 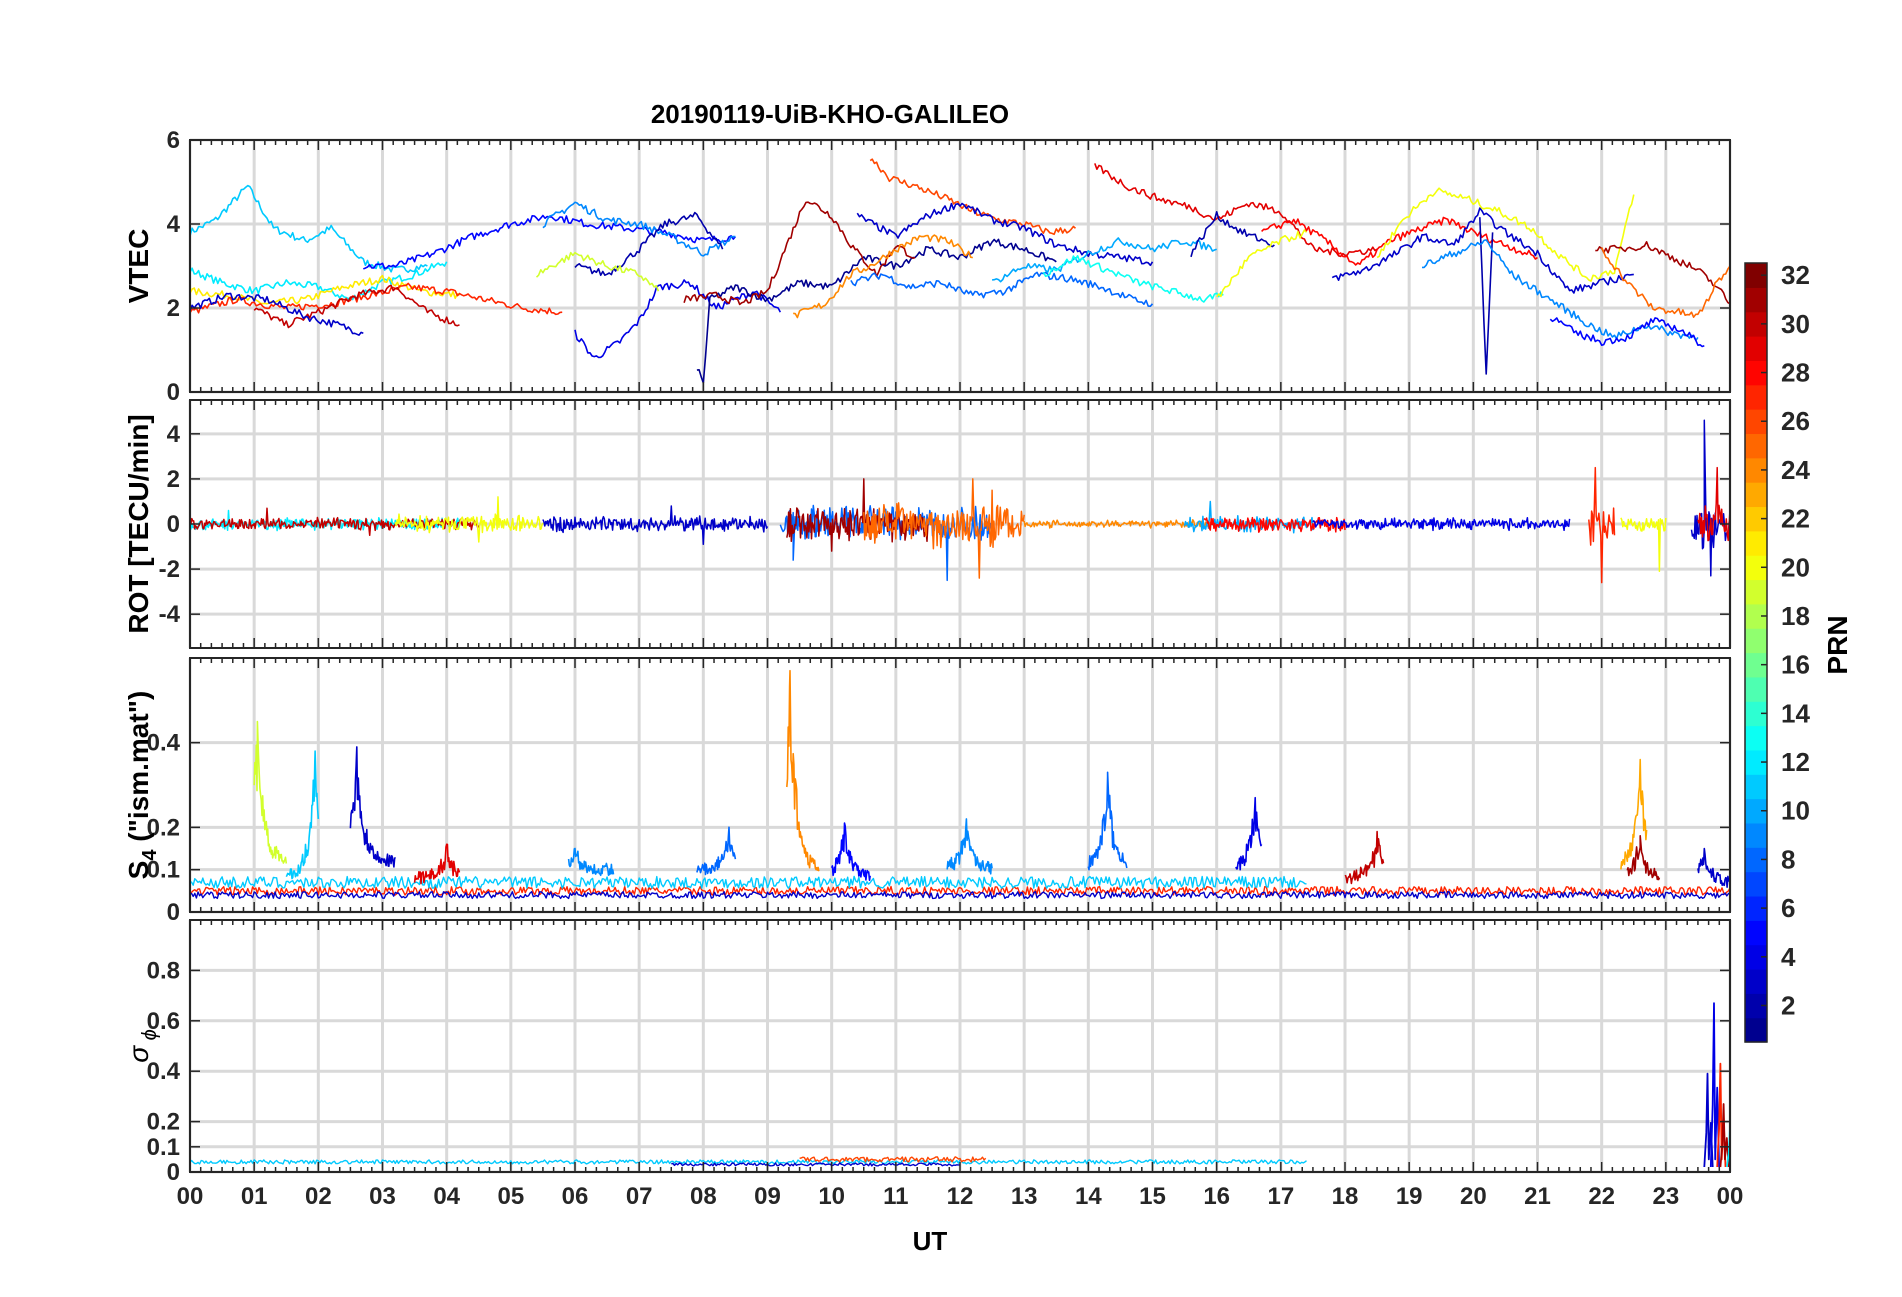 I want to click on colorbar-tick-label: 28, so click(x=1795, y=373).